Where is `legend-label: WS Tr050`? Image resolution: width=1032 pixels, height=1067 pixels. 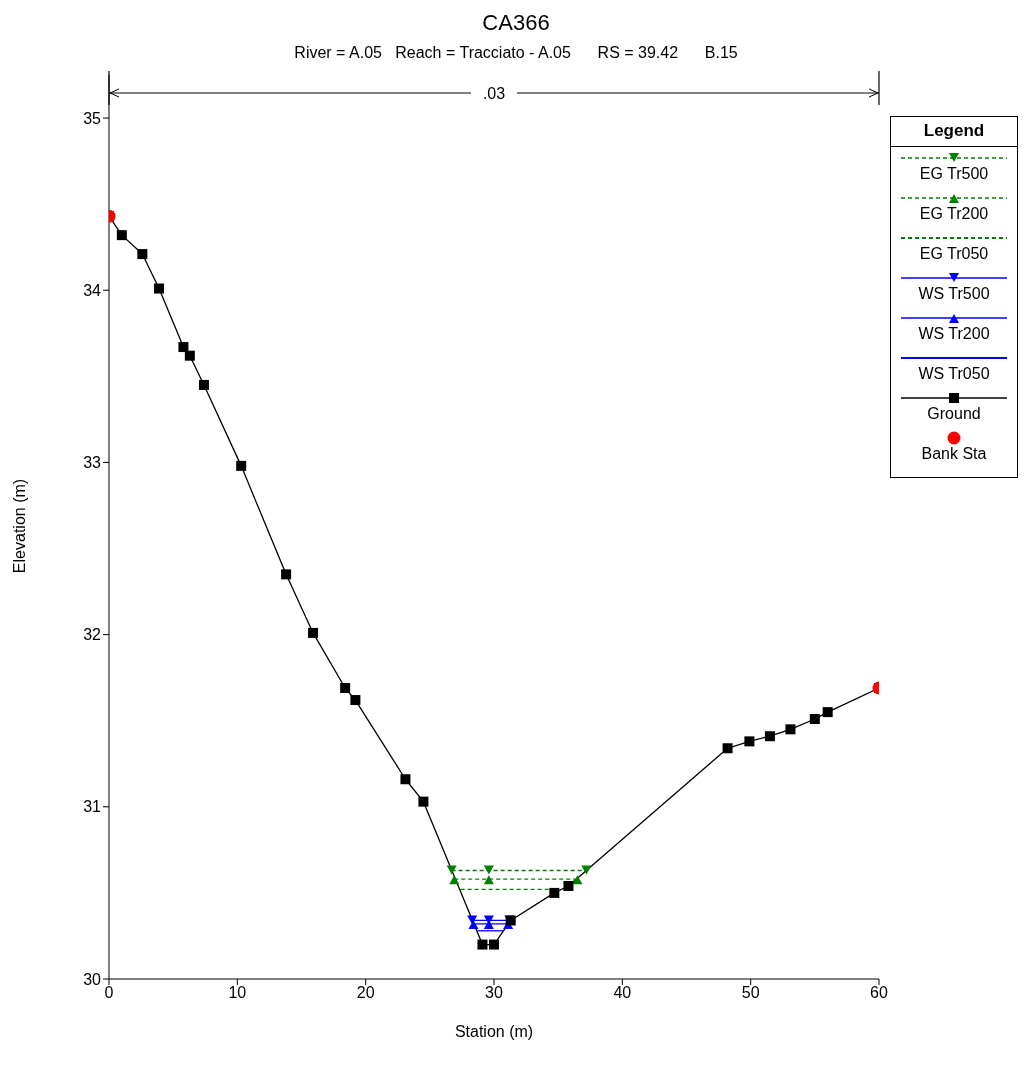 legend-label: WS Tr050 is located at coordinates (954, 373).